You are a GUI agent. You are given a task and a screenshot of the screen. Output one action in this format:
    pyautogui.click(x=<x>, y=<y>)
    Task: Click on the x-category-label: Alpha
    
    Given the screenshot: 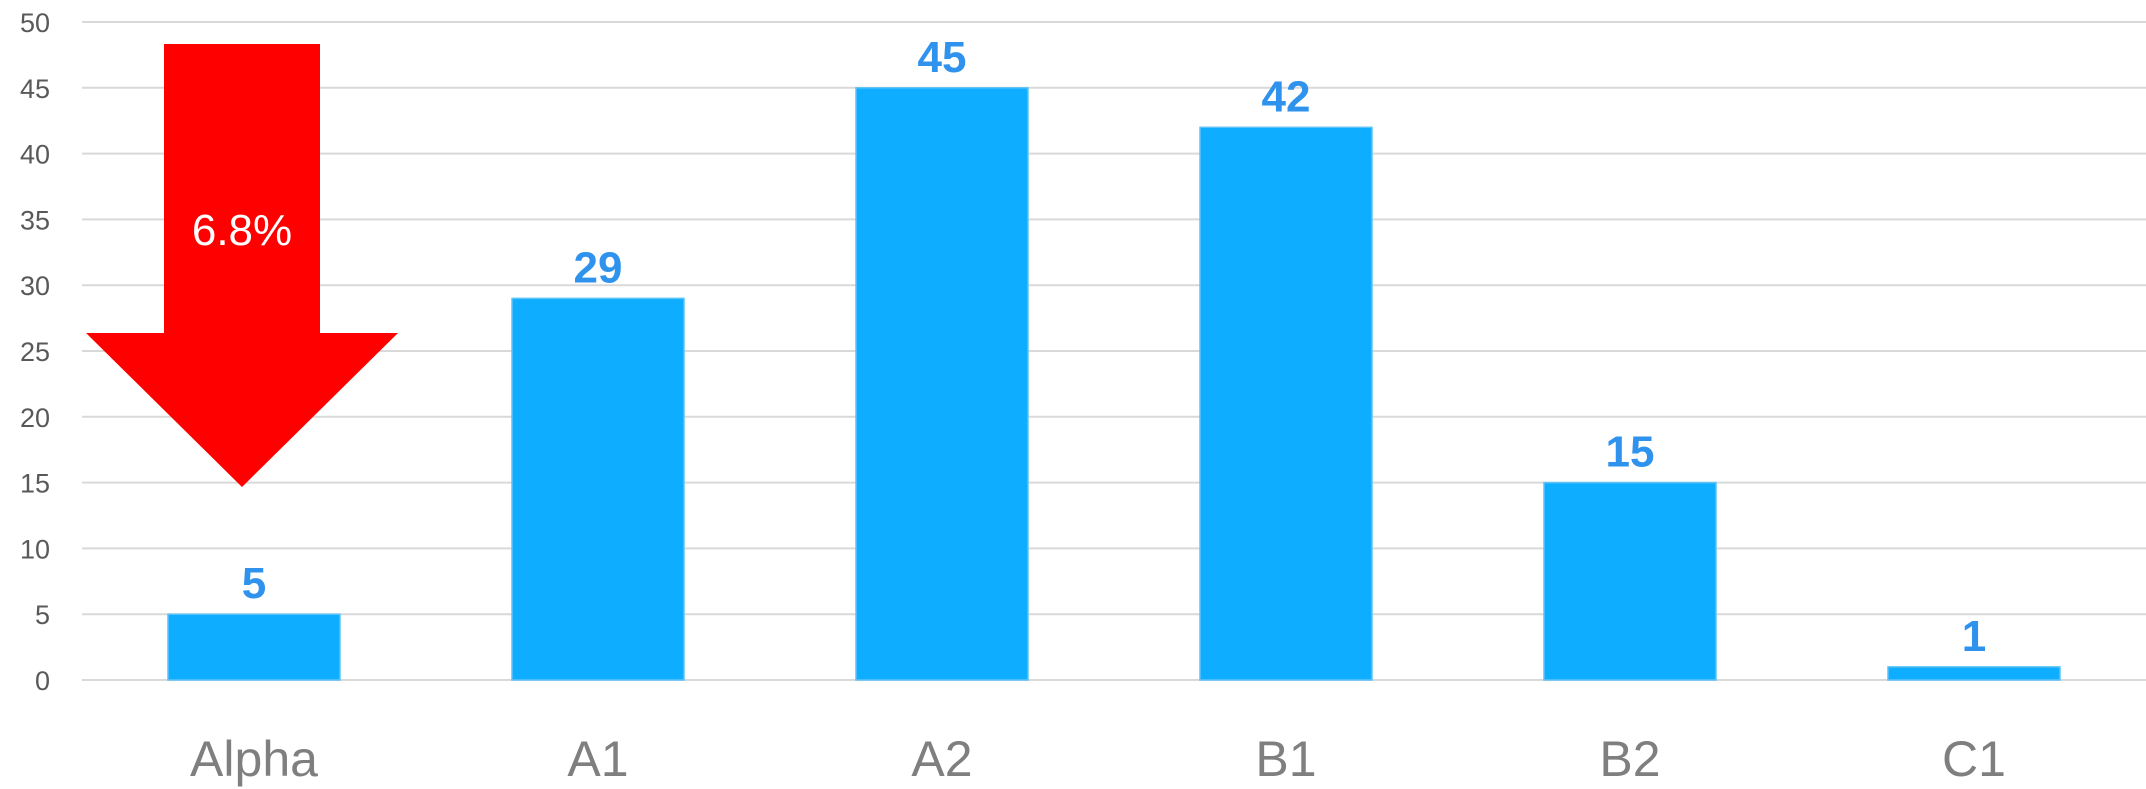 What is the action you would take?
    pyautogui.click(x=254, y=759)
    